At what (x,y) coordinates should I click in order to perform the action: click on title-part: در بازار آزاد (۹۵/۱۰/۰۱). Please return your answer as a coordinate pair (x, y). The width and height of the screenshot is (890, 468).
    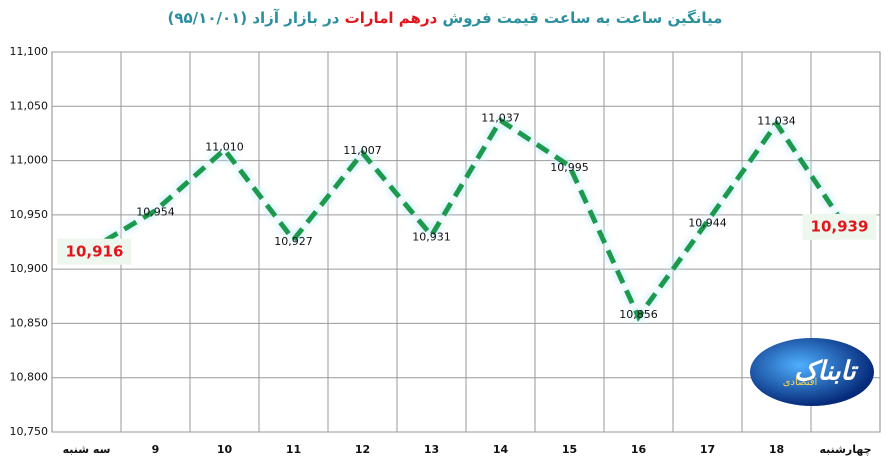
    Looking at the image, I should click on (254, 18).